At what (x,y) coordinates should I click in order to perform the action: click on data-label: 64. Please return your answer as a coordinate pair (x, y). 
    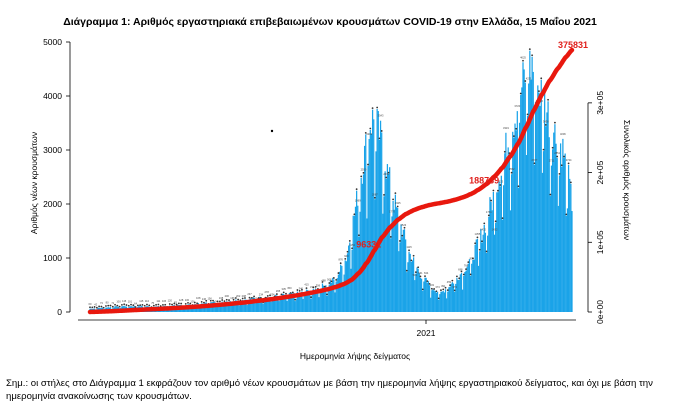
    Looking at the image, I should click on (135, 304).